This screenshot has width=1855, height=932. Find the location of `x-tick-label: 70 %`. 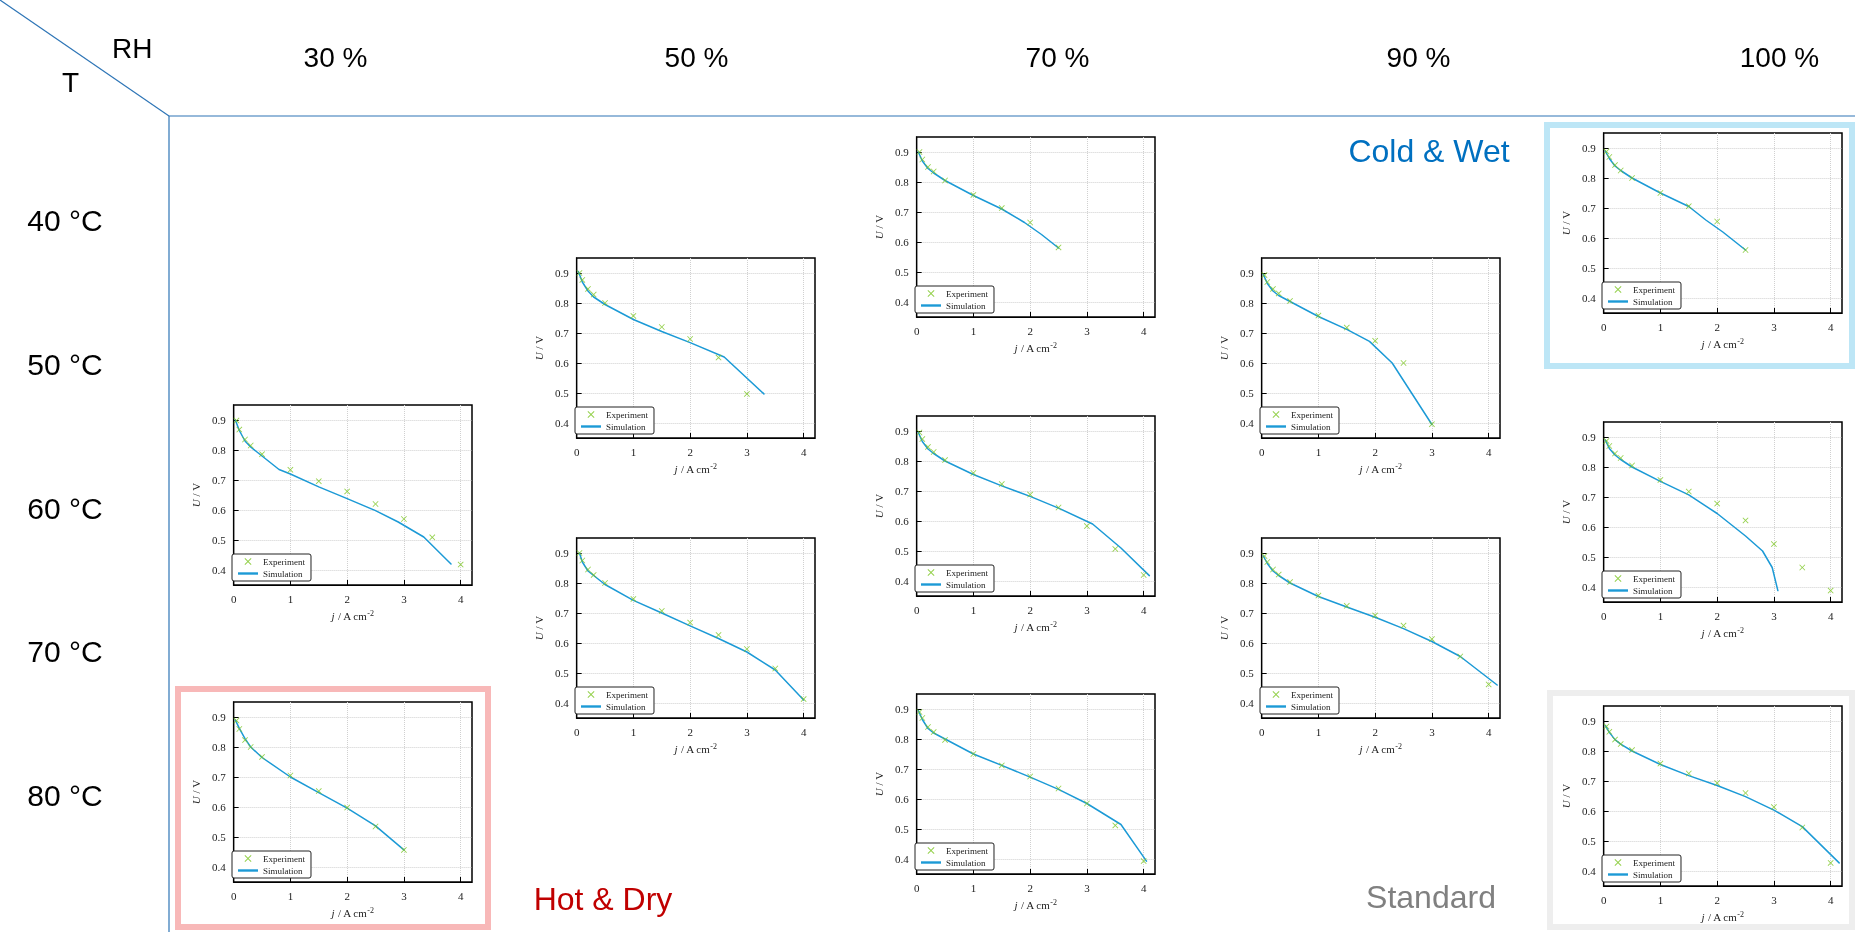

x-tick-label: 70 % is located at coordinates (1057, 57).